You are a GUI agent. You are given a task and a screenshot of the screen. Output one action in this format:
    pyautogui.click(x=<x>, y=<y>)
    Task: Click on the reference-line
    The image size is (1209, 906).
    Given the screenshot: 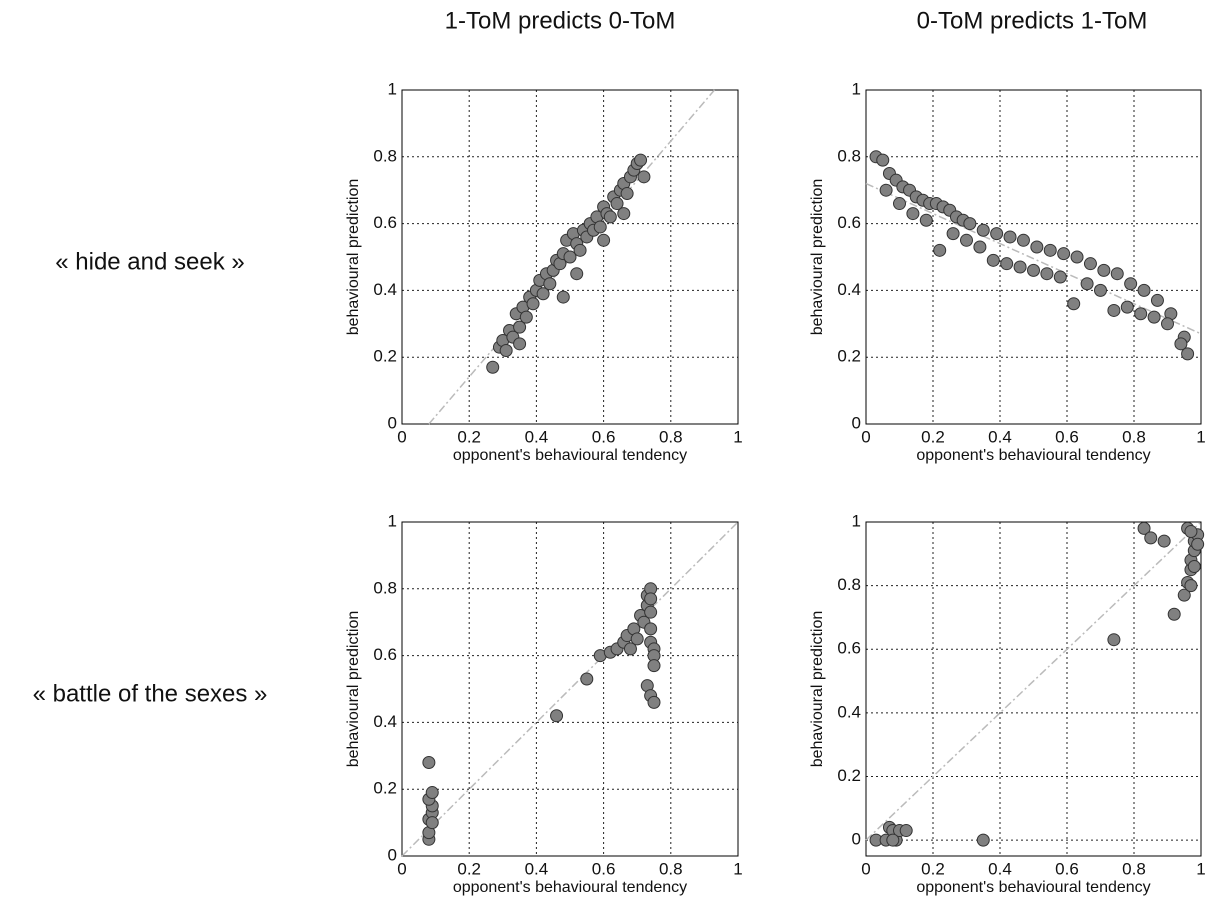 What is the action you would take?
    pyautogui.click(x=1033, y=258)
    